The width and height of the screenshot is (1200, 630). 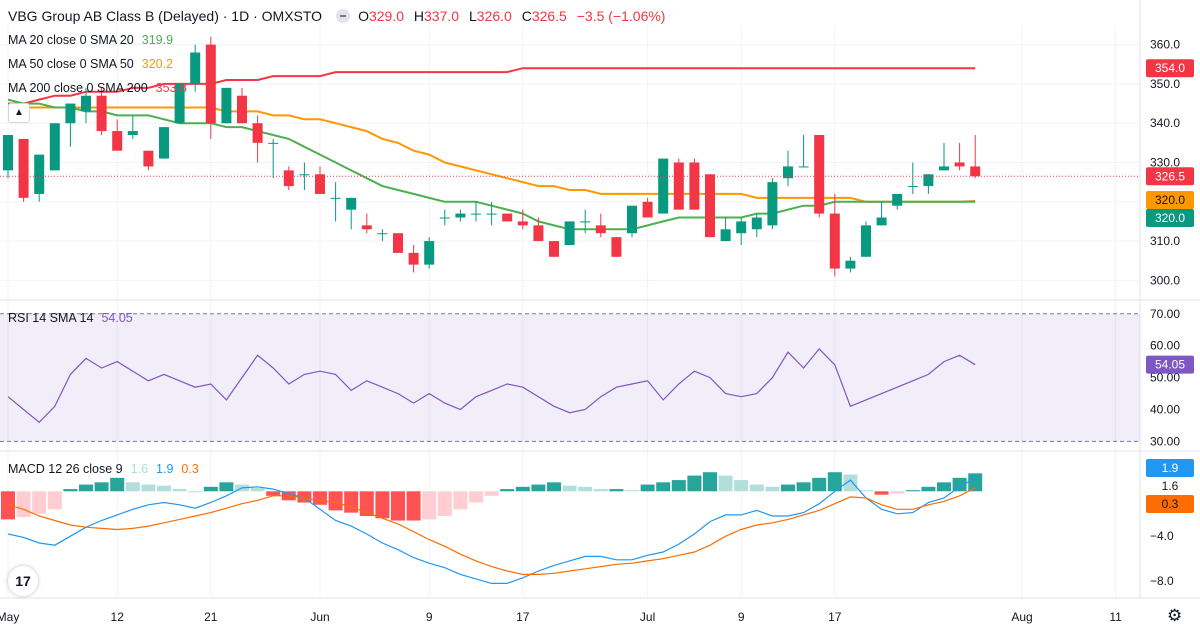 What do you see at coordinates (97, 88) in the screenshot?
I see `ma200-legend: MA 200 close 0 SMA 200 353.8` at bounding box center [97, 88].